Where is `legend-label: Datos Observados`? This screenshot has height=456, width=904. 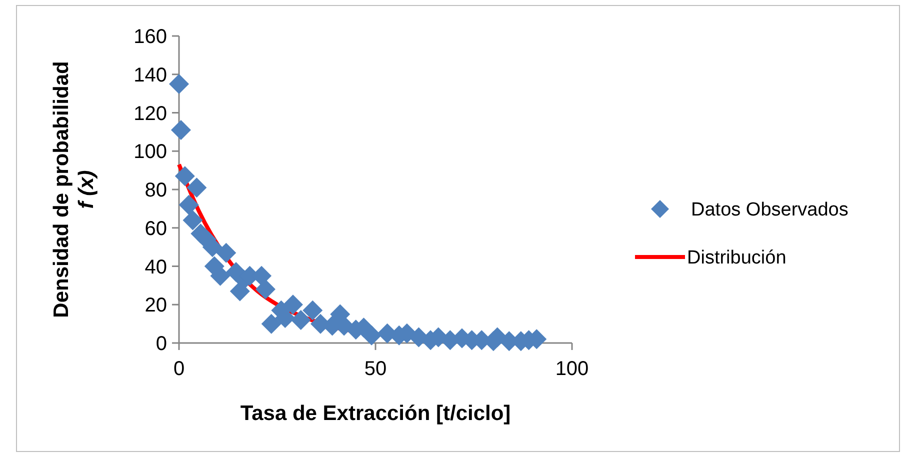 legend-label: Datos Observados is located at coordinates (769, 210).